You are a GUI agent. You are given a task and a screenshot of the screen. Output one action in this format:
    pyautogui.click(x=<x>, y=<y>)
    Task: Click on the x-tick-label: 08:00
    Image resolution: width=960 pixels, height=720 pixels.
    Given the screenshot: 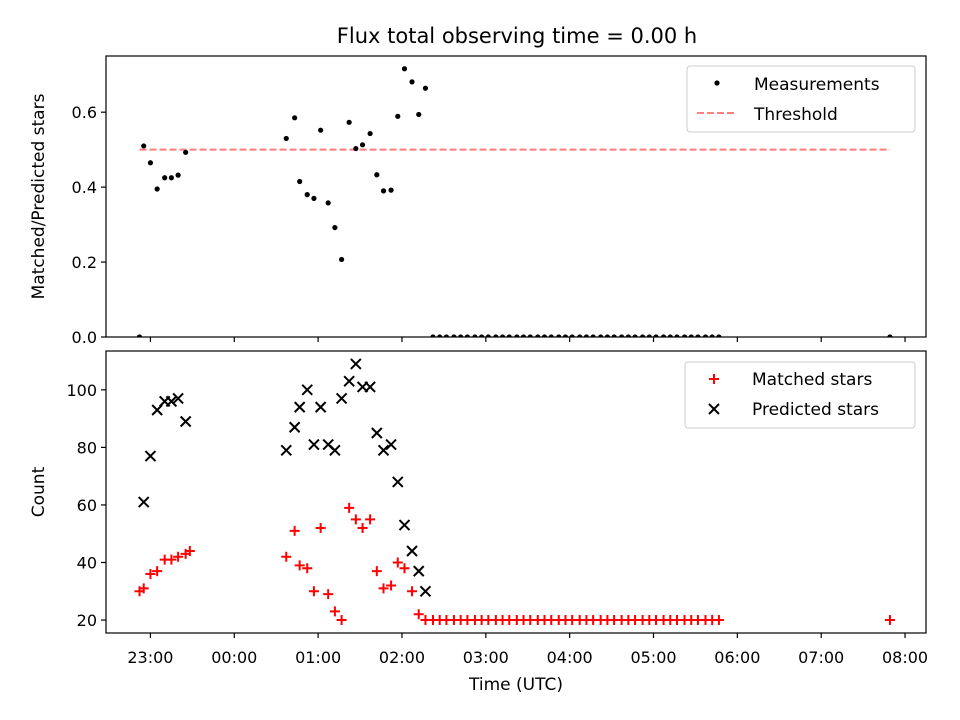 What is the action you would take?
    pyautogui.click(x=905, y=657)
    